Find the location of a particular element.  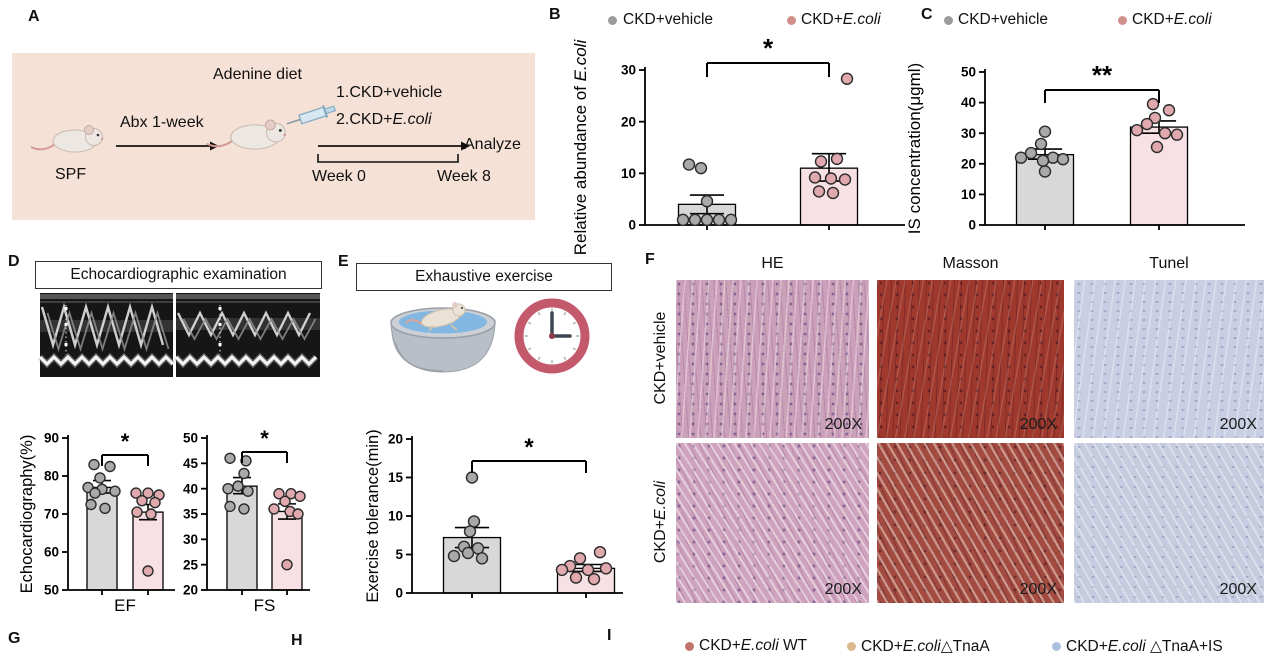

svg-text: Exercise tolerance(min) is located at coordinates (373, 515).